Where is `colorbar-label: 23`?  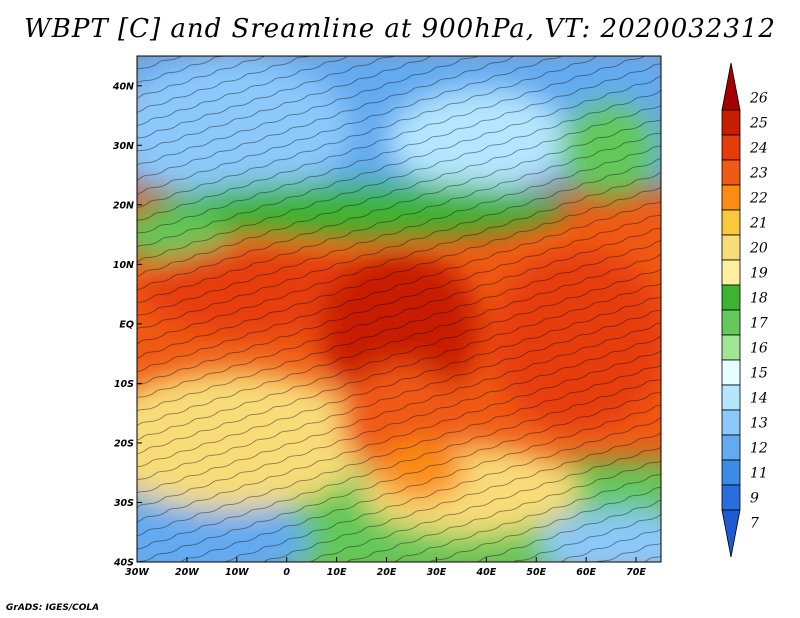
colorbar-label: 23 is located at coordinates (758, 174).